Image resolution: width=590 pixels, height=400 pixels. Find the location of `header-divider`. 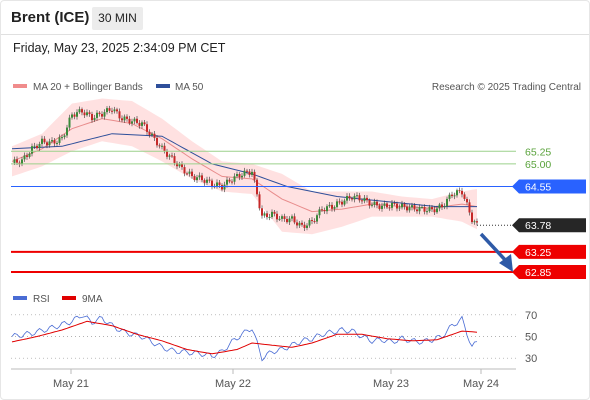

header-divider is located at coordinates (295, 34).